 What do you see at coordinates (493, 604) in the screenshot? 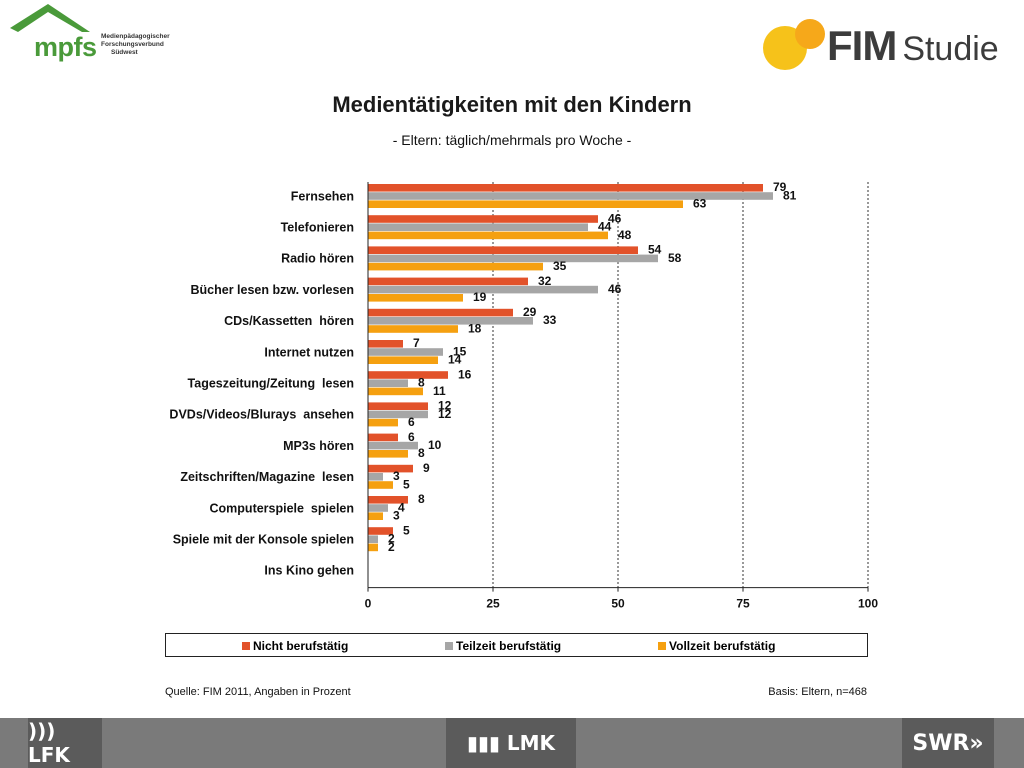
I see `x-tick-label: 25` at bounding box center [493, 604].